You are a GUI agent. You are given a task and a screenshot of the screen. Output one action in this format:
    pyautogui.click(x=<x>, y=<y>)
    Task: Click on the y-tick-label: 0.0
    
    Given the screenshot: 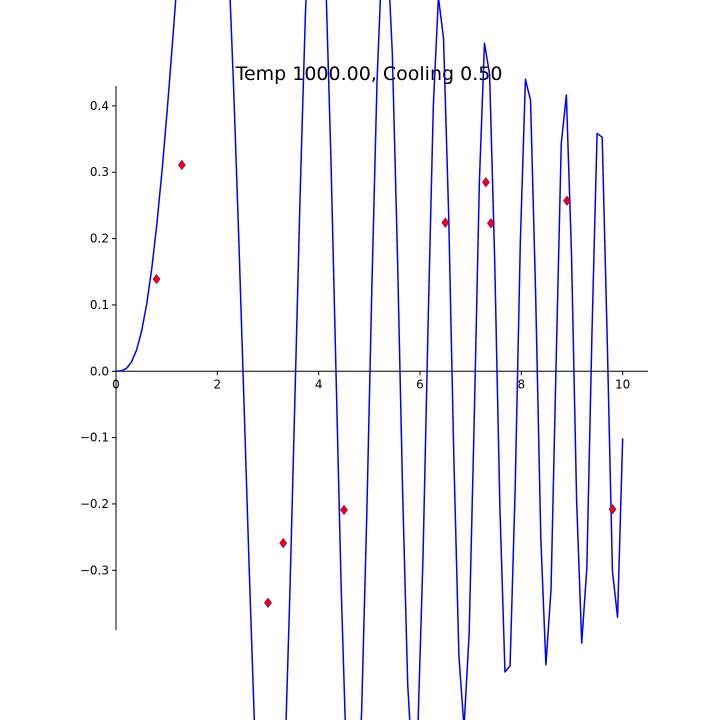 What is the action you would take?
    pyautogui.click(x=99, y=371)
    